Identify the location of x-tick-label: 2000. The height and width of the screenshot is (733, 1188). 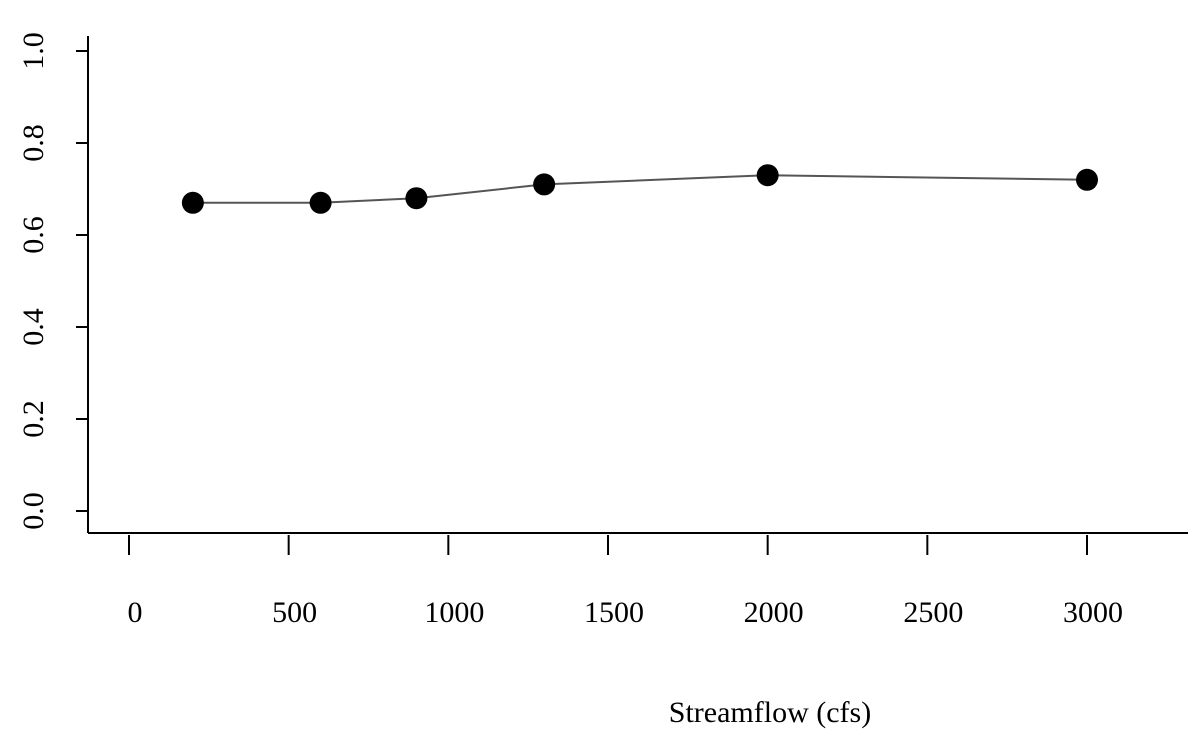
(774, 612).